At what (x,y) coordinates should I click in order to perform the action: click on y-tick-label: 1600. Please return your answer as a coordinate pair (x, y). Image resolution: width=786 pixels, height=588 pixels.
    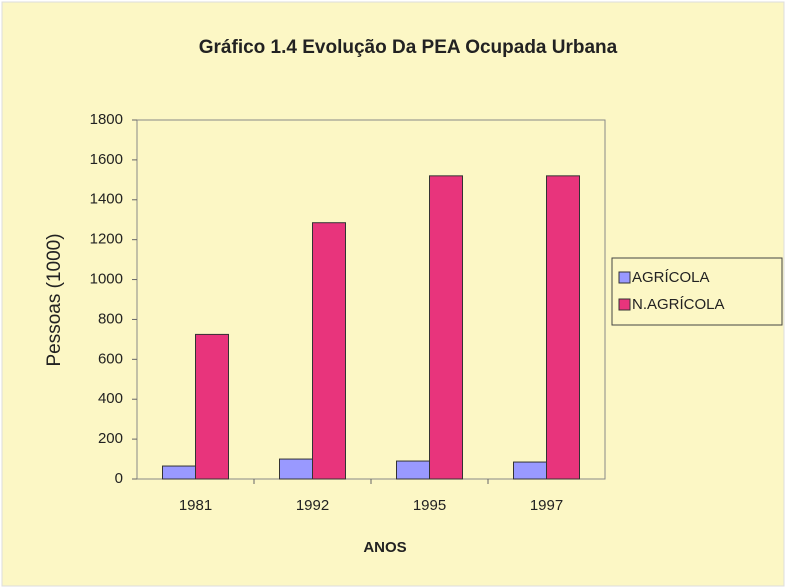
    Looking at the image, I should click on (106, 159).